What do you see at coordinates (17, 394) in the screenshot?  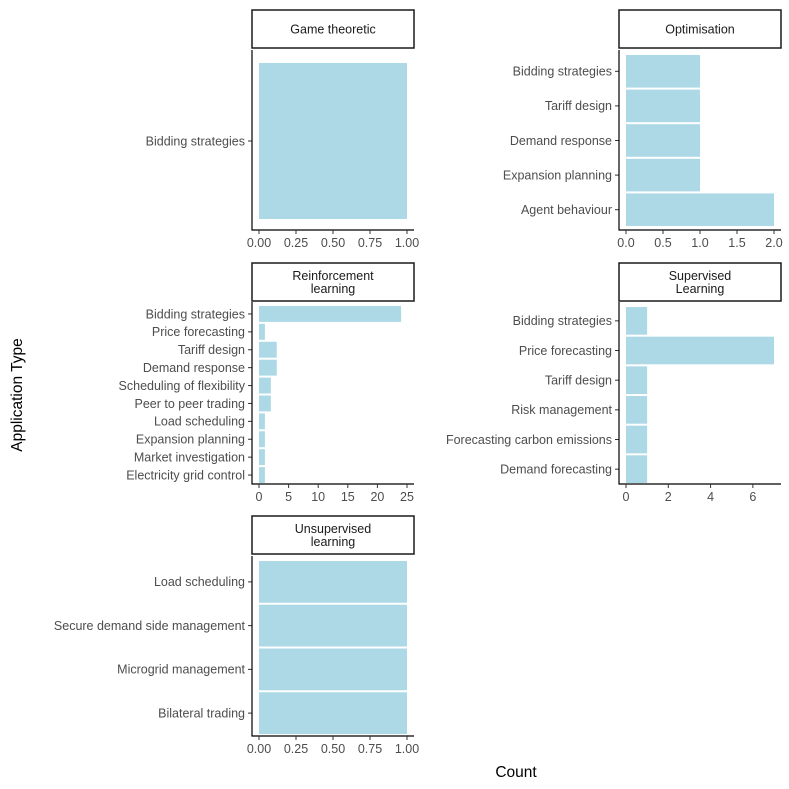 I see `y-axis-title: Application Type` at bounding box center [17, 394].